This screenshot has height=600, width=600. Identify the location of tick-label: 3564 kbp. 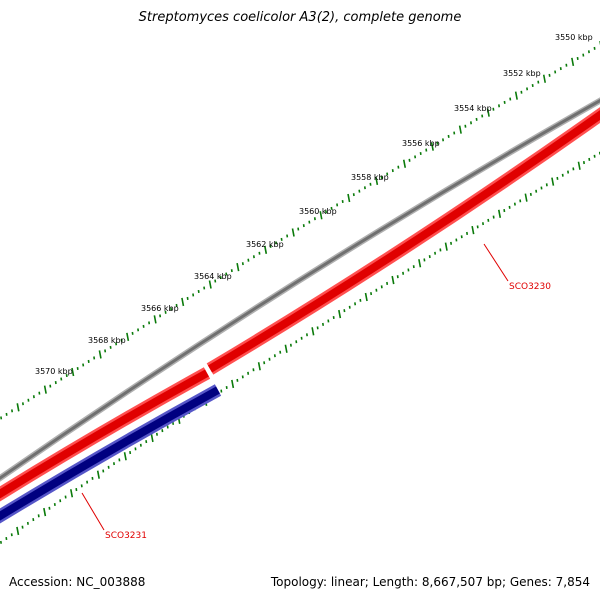
(213, 276).